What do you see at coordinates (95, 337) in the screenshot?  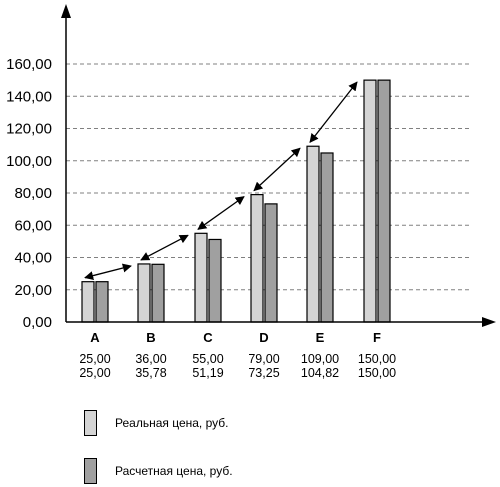 I see `category-label-a: A` at bounding box center [95, 337].